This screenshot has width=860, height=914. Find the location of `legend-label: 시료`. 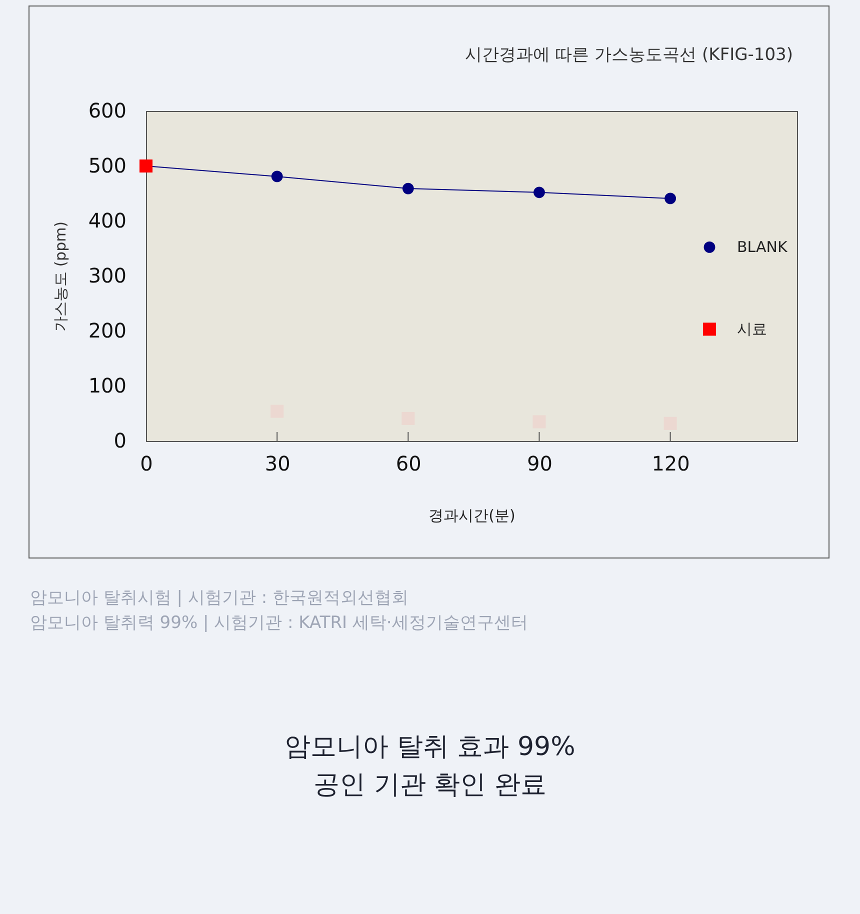

legend-label: 시료 is located at coordinates (752, 329).